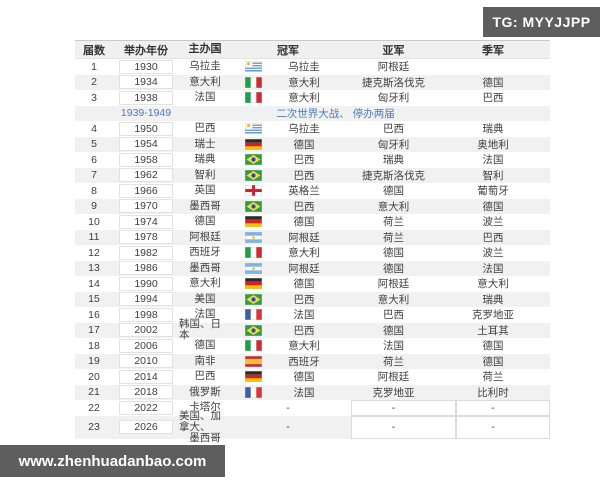 This screenshot has height=480, width=600. Describe the element at coordinates (335, 113) in the screenshot. I see `war-note-text: 二次世界大战、 停办两届` at that location.